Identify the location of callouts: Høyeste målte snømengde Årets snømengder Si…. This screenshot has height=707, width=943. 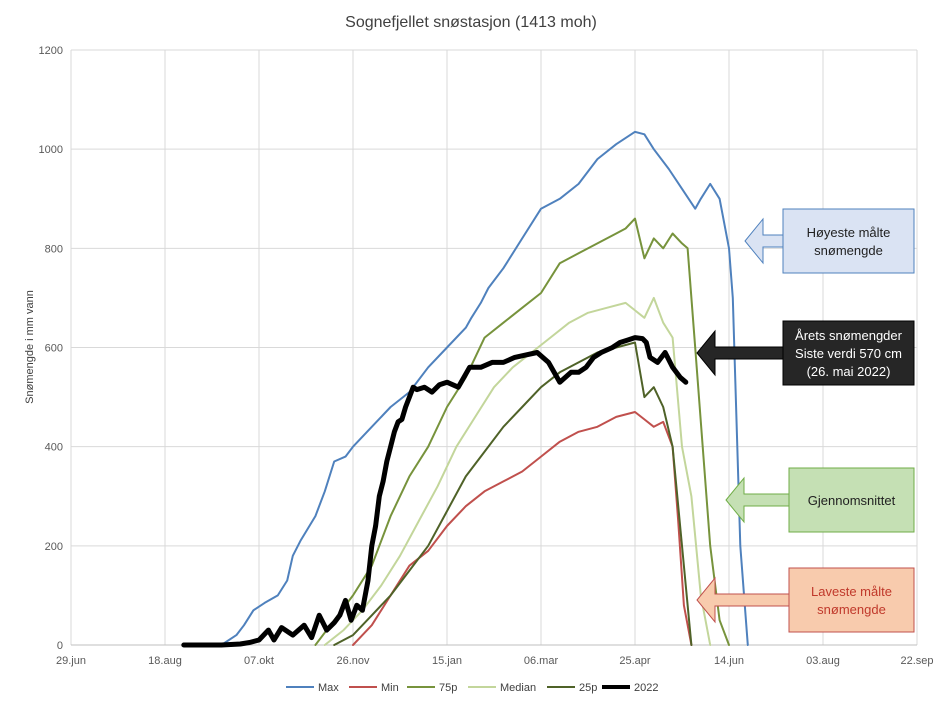
(805, 420).